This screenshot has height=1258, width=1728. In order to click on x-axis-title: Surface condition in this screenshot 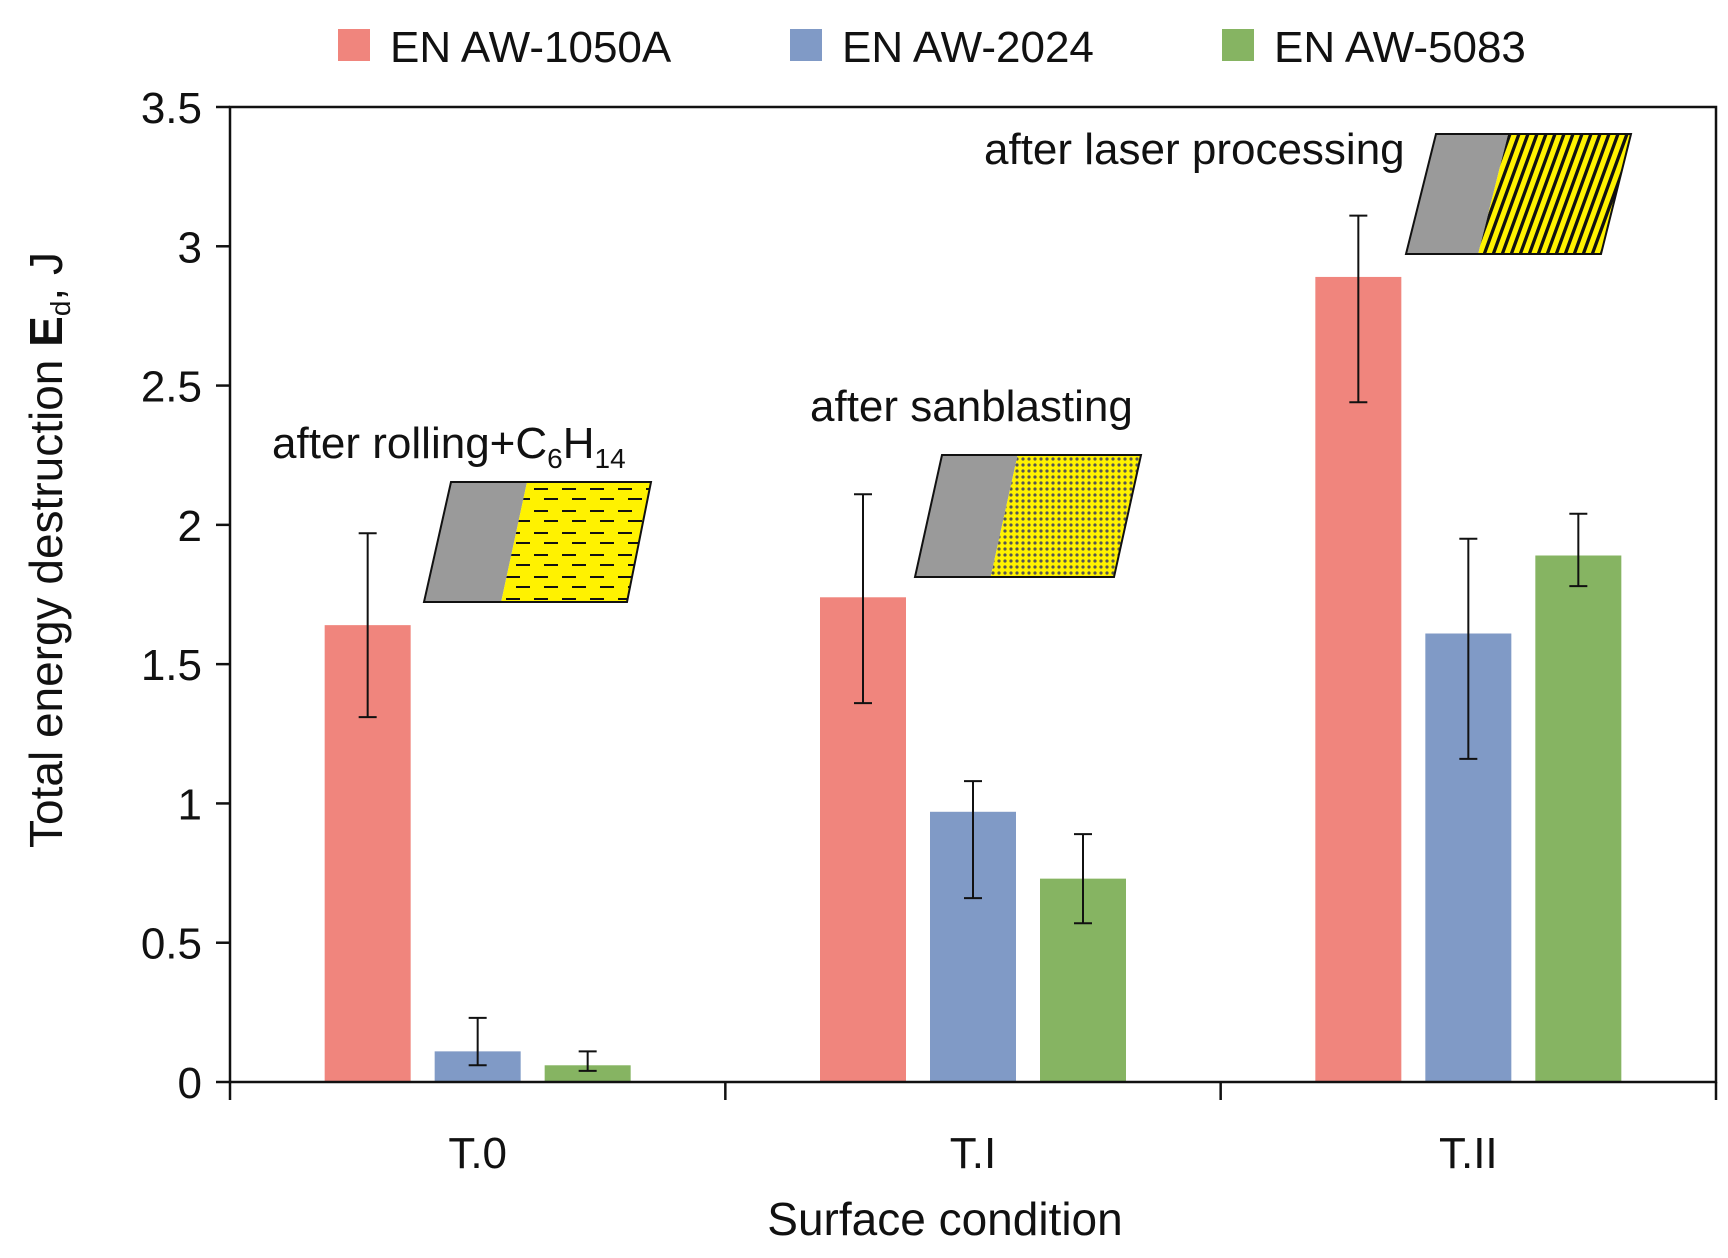, I will do `click(944, 1219)`.